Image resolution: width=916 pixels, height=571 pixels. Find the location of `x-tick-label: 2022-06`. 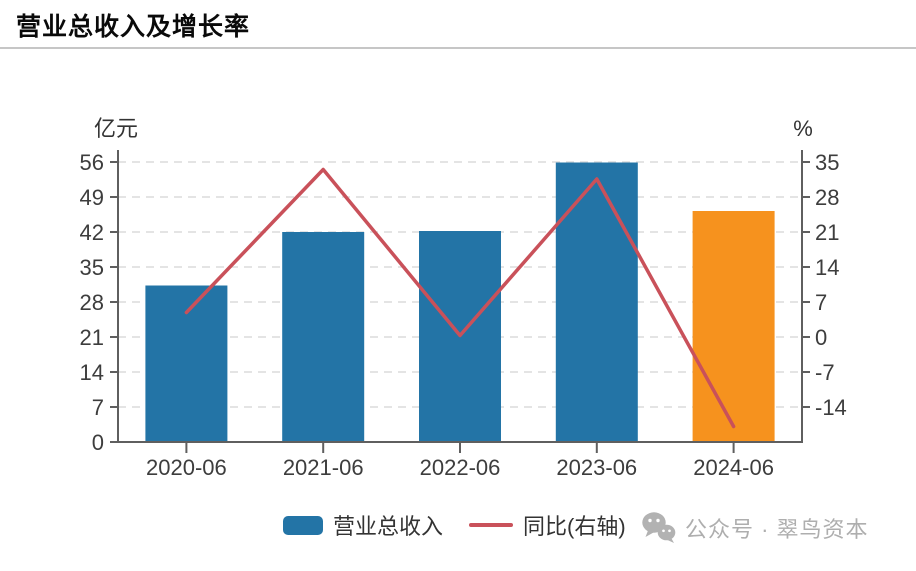

x-tick-label: 2022-06 is located at coordinates (460, 467).